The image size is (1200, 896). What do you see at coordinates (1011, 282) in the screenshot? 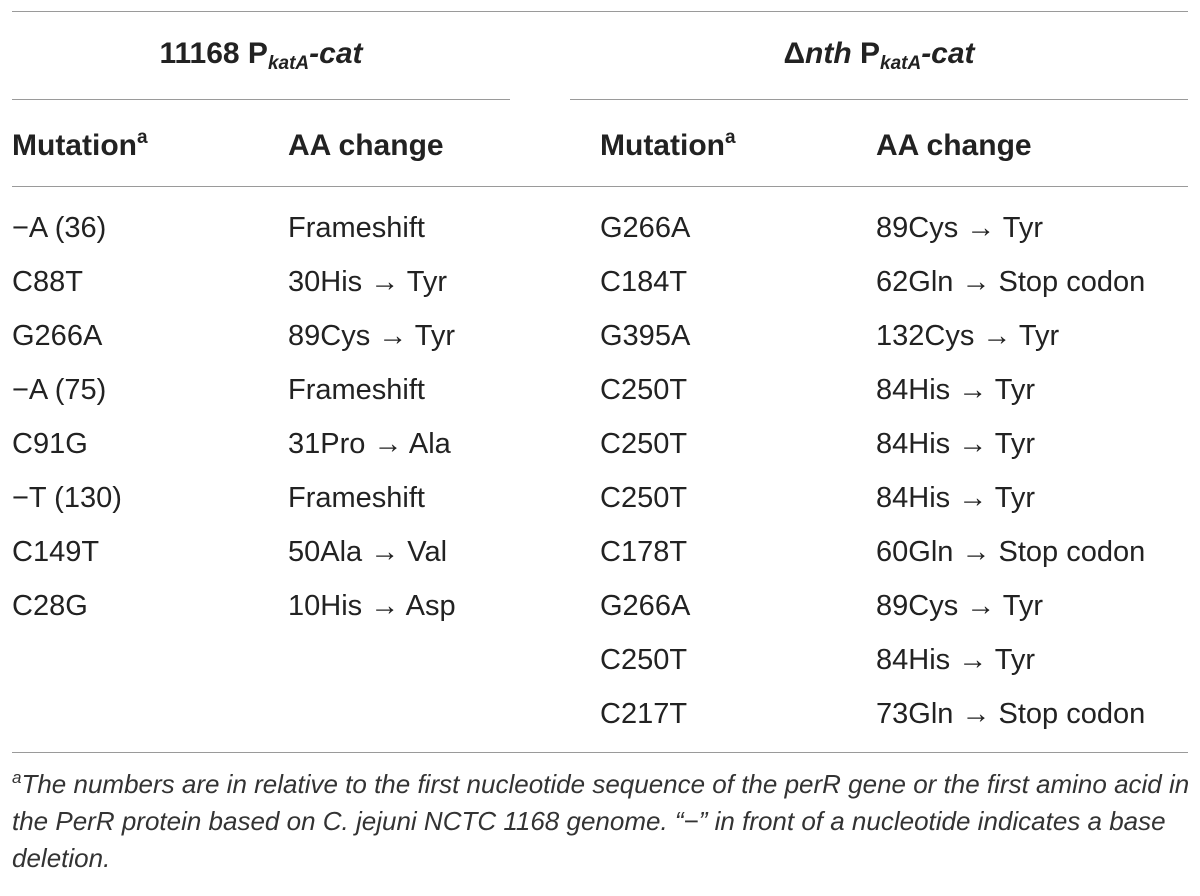
I see `g2-row-2-aa-change: 62Gln → Stop codon` at bounding box center [1011, 282].